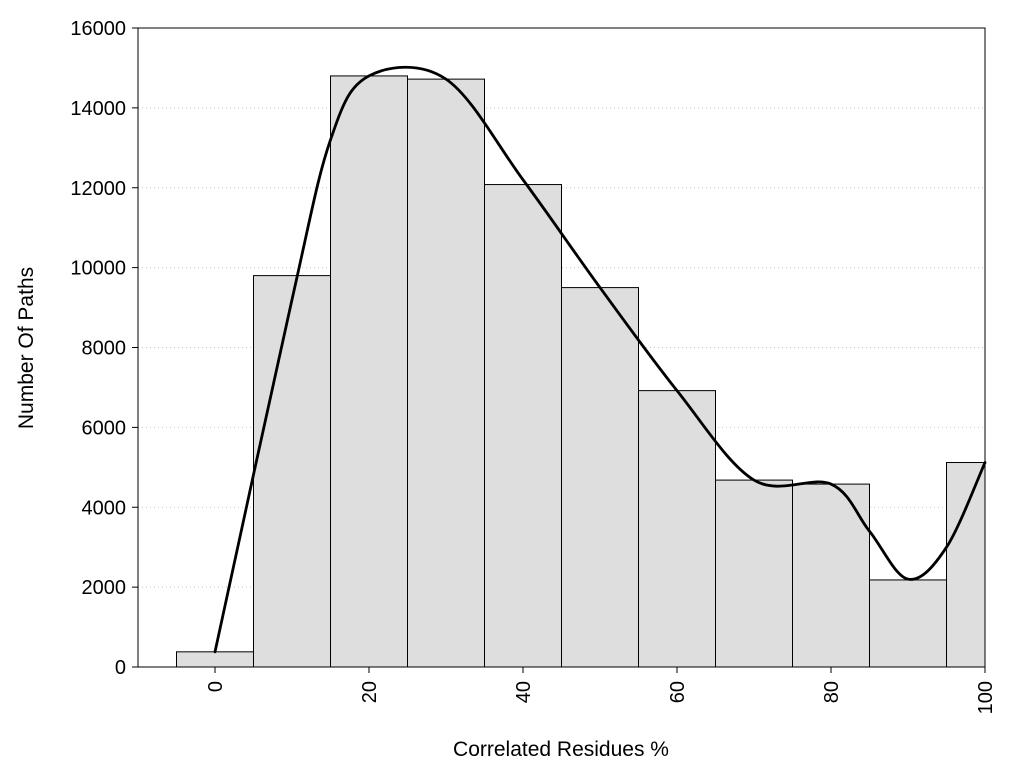 This screenshot has height=773, width=1024. What do you see at coordinates (561, 749) in the screenshot?
I see `x-axis-title: Correlated Residues %` at bounding box center [561, 749].